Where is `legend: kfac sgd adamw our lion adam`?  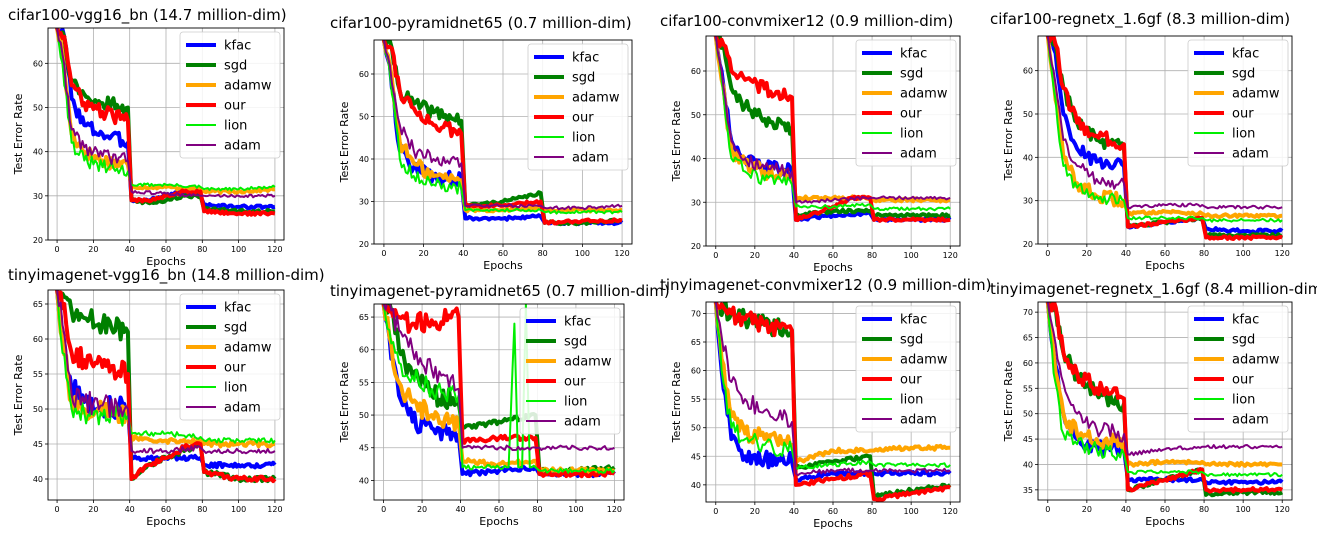 legend: kfac sgd adamw our lion adam is located at coordinates (1238, 103).